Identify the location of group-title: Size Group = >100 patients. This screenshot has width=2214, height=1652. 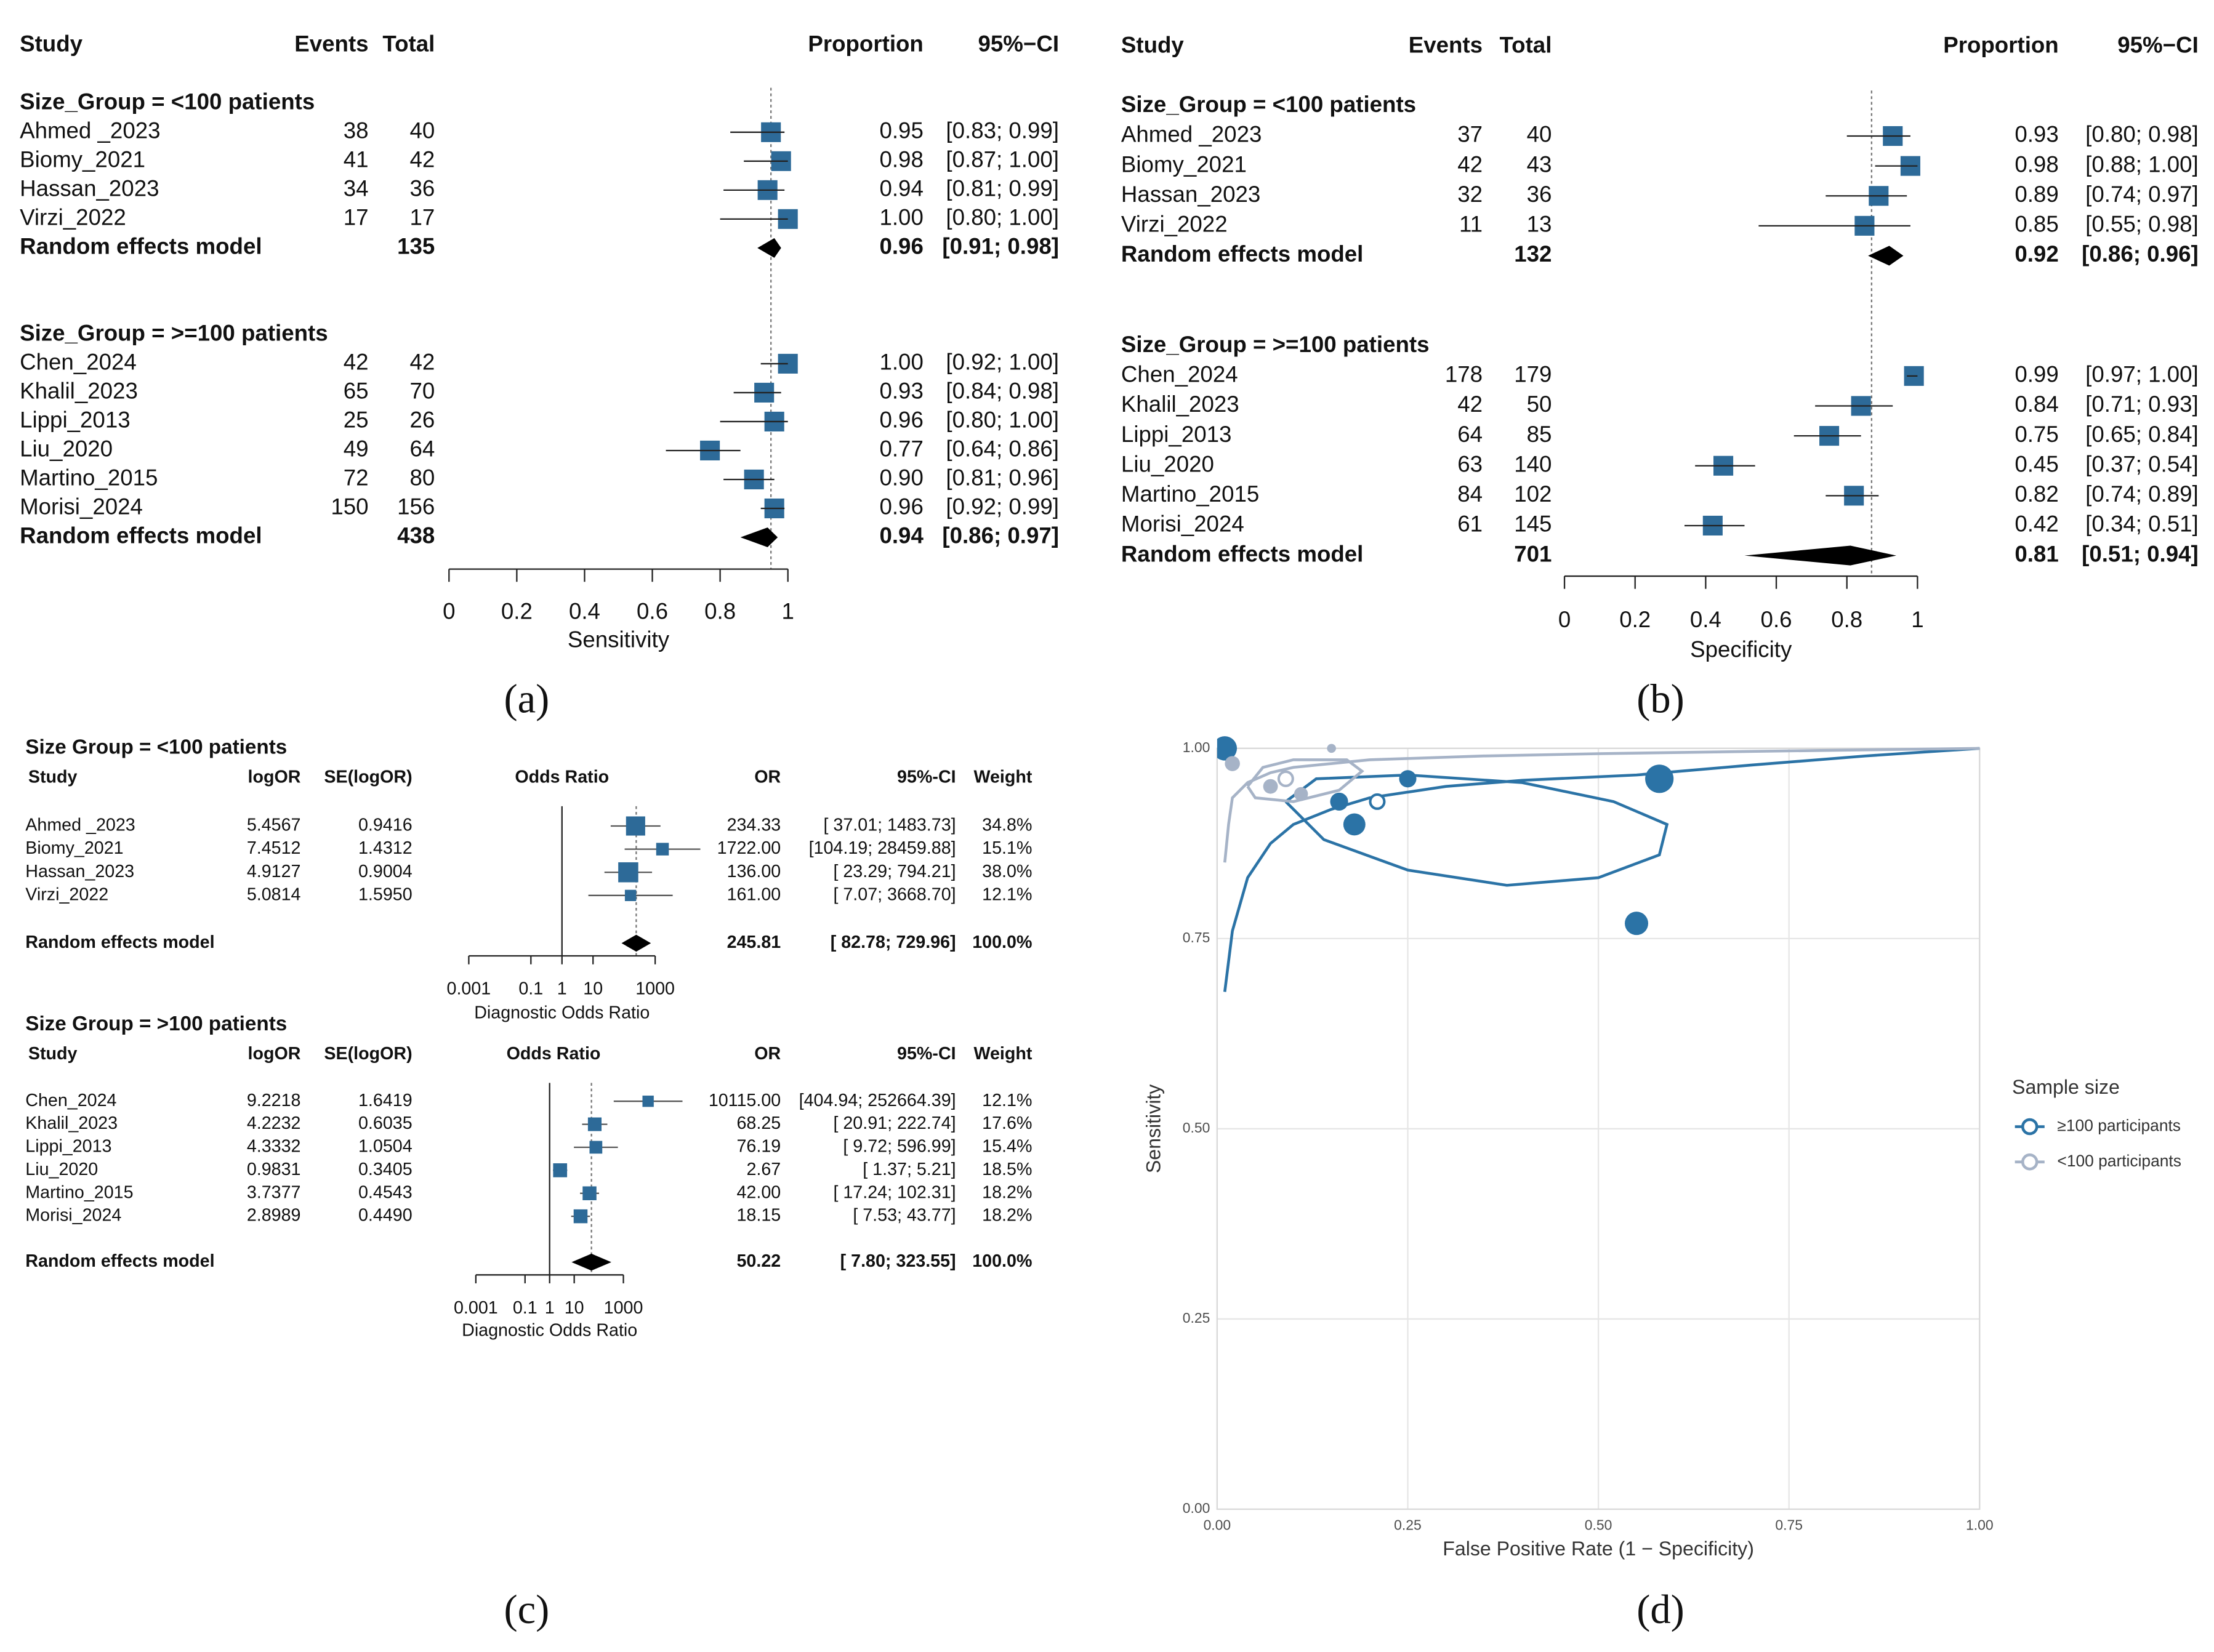
(156, 1023).